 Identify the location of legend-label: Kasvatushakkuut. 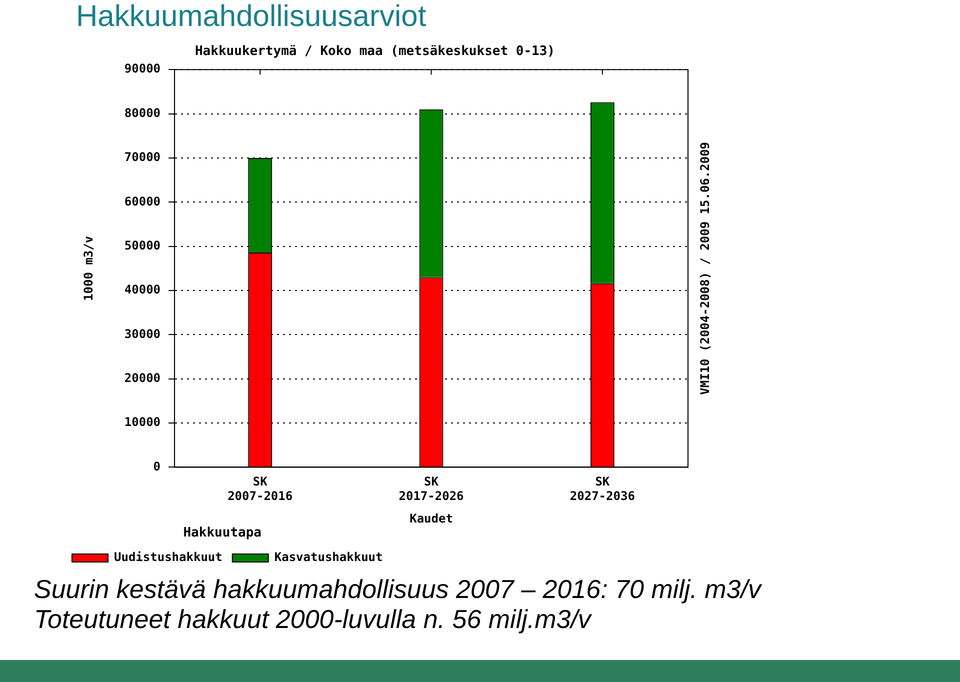
(328, 557).